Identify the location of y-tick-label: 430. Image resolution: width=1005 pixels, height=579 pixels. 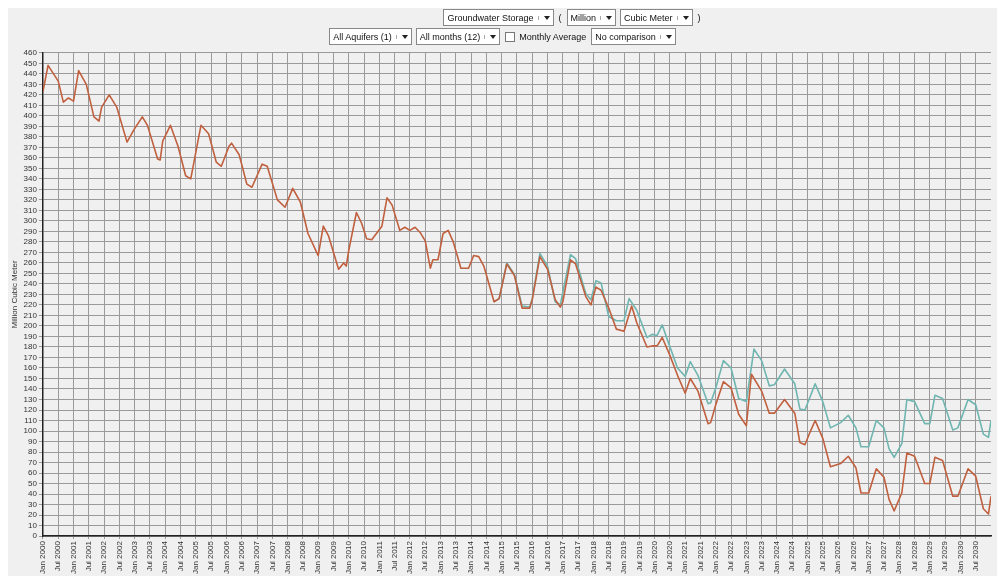
(30, 84).